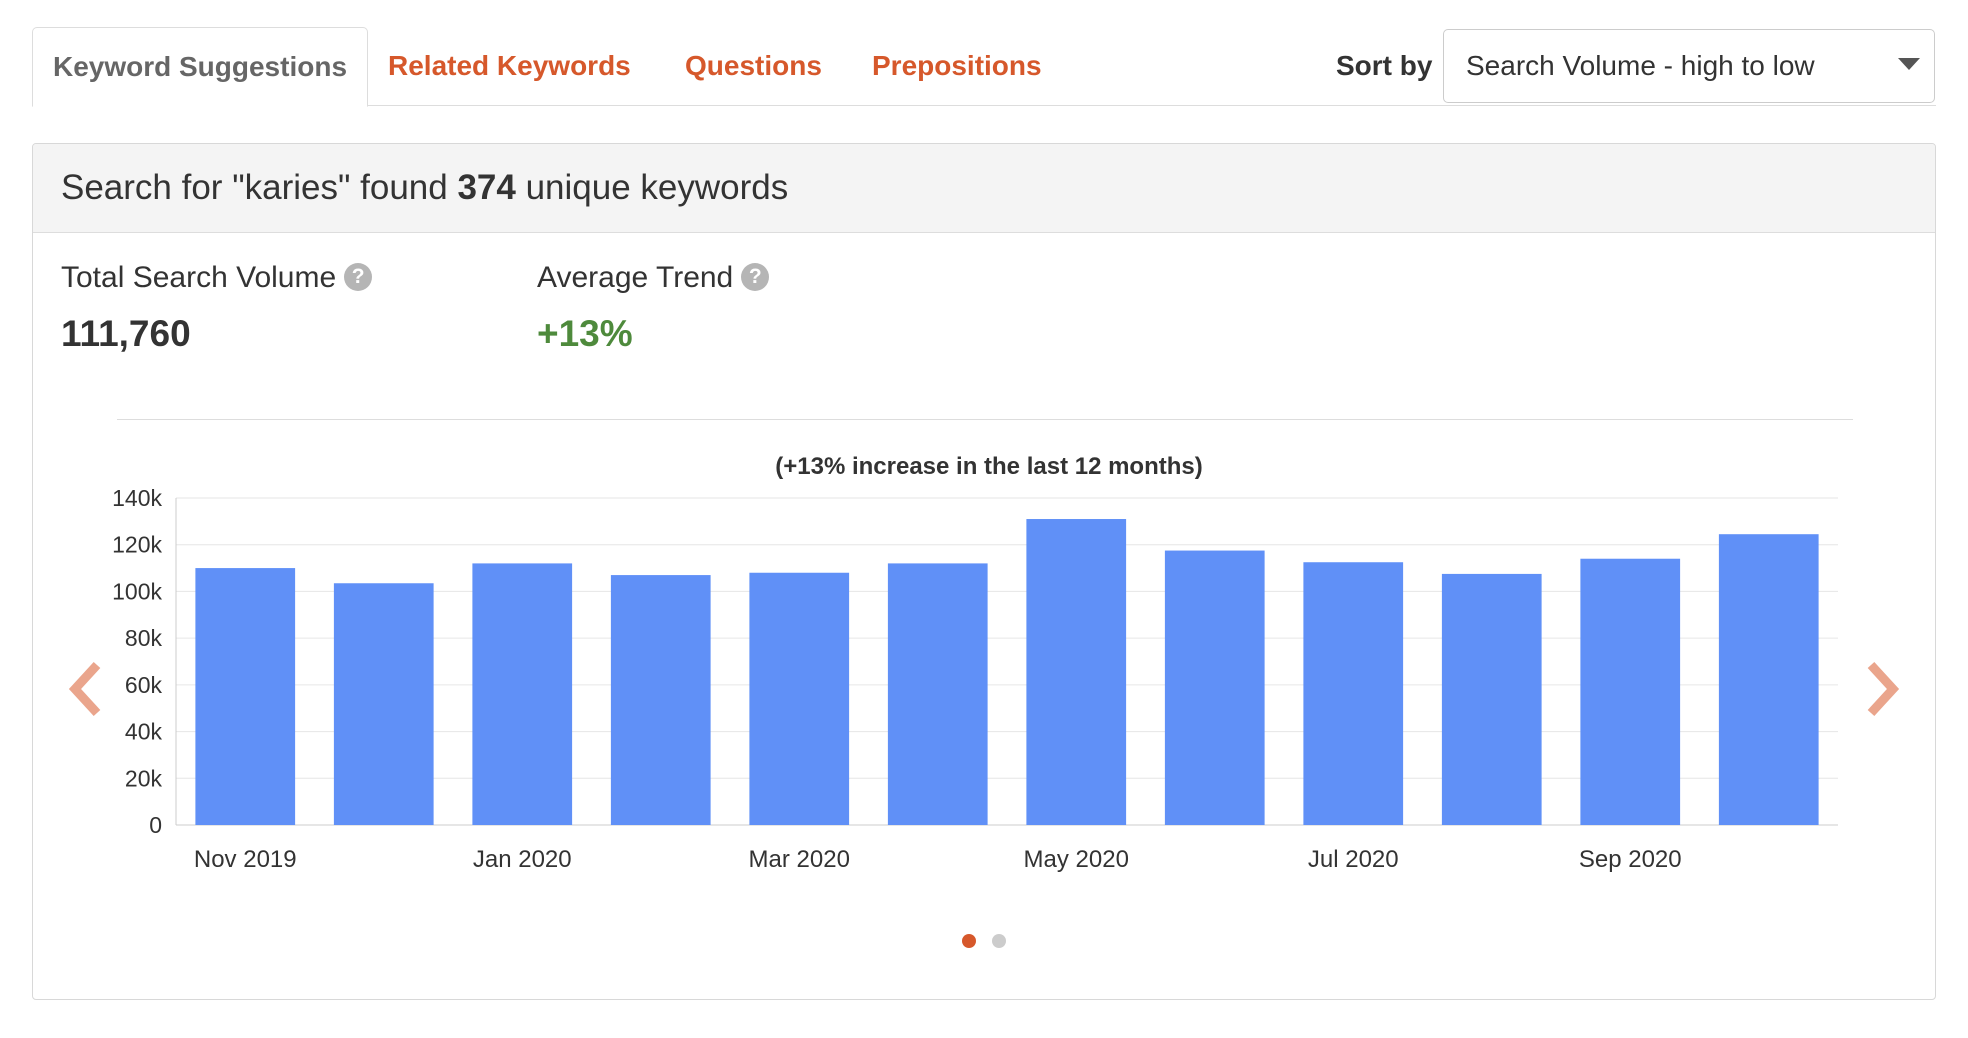  What do you see at coordinates (1353, 859) in the screenshot?
I see `x-tick-label: Jul 2020` at bounding box center [1353, 859].